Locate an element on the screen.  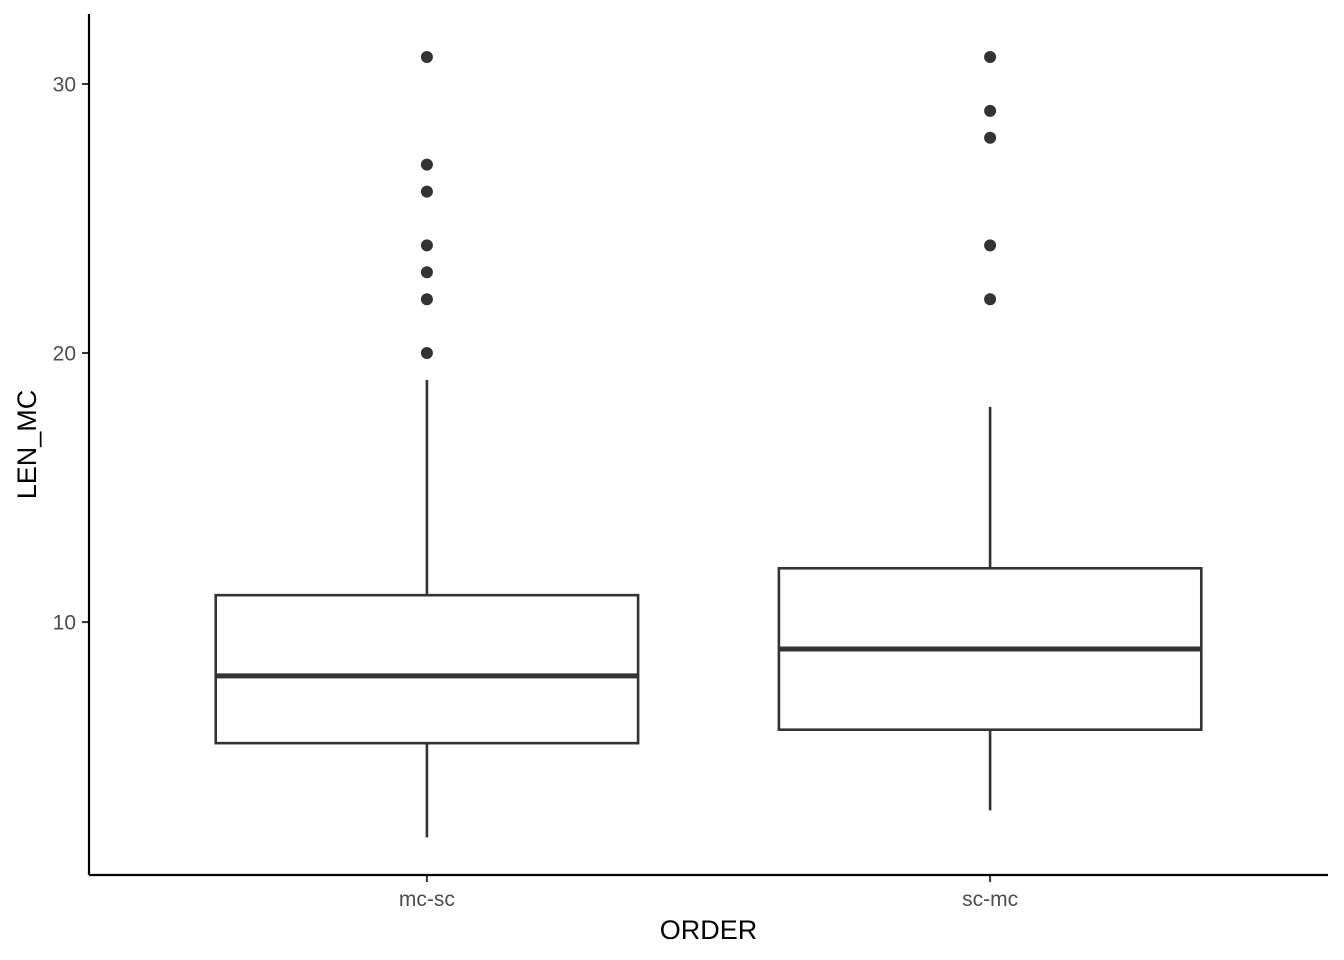
y-tick-label: 10 is located at coordinates (64, 623).